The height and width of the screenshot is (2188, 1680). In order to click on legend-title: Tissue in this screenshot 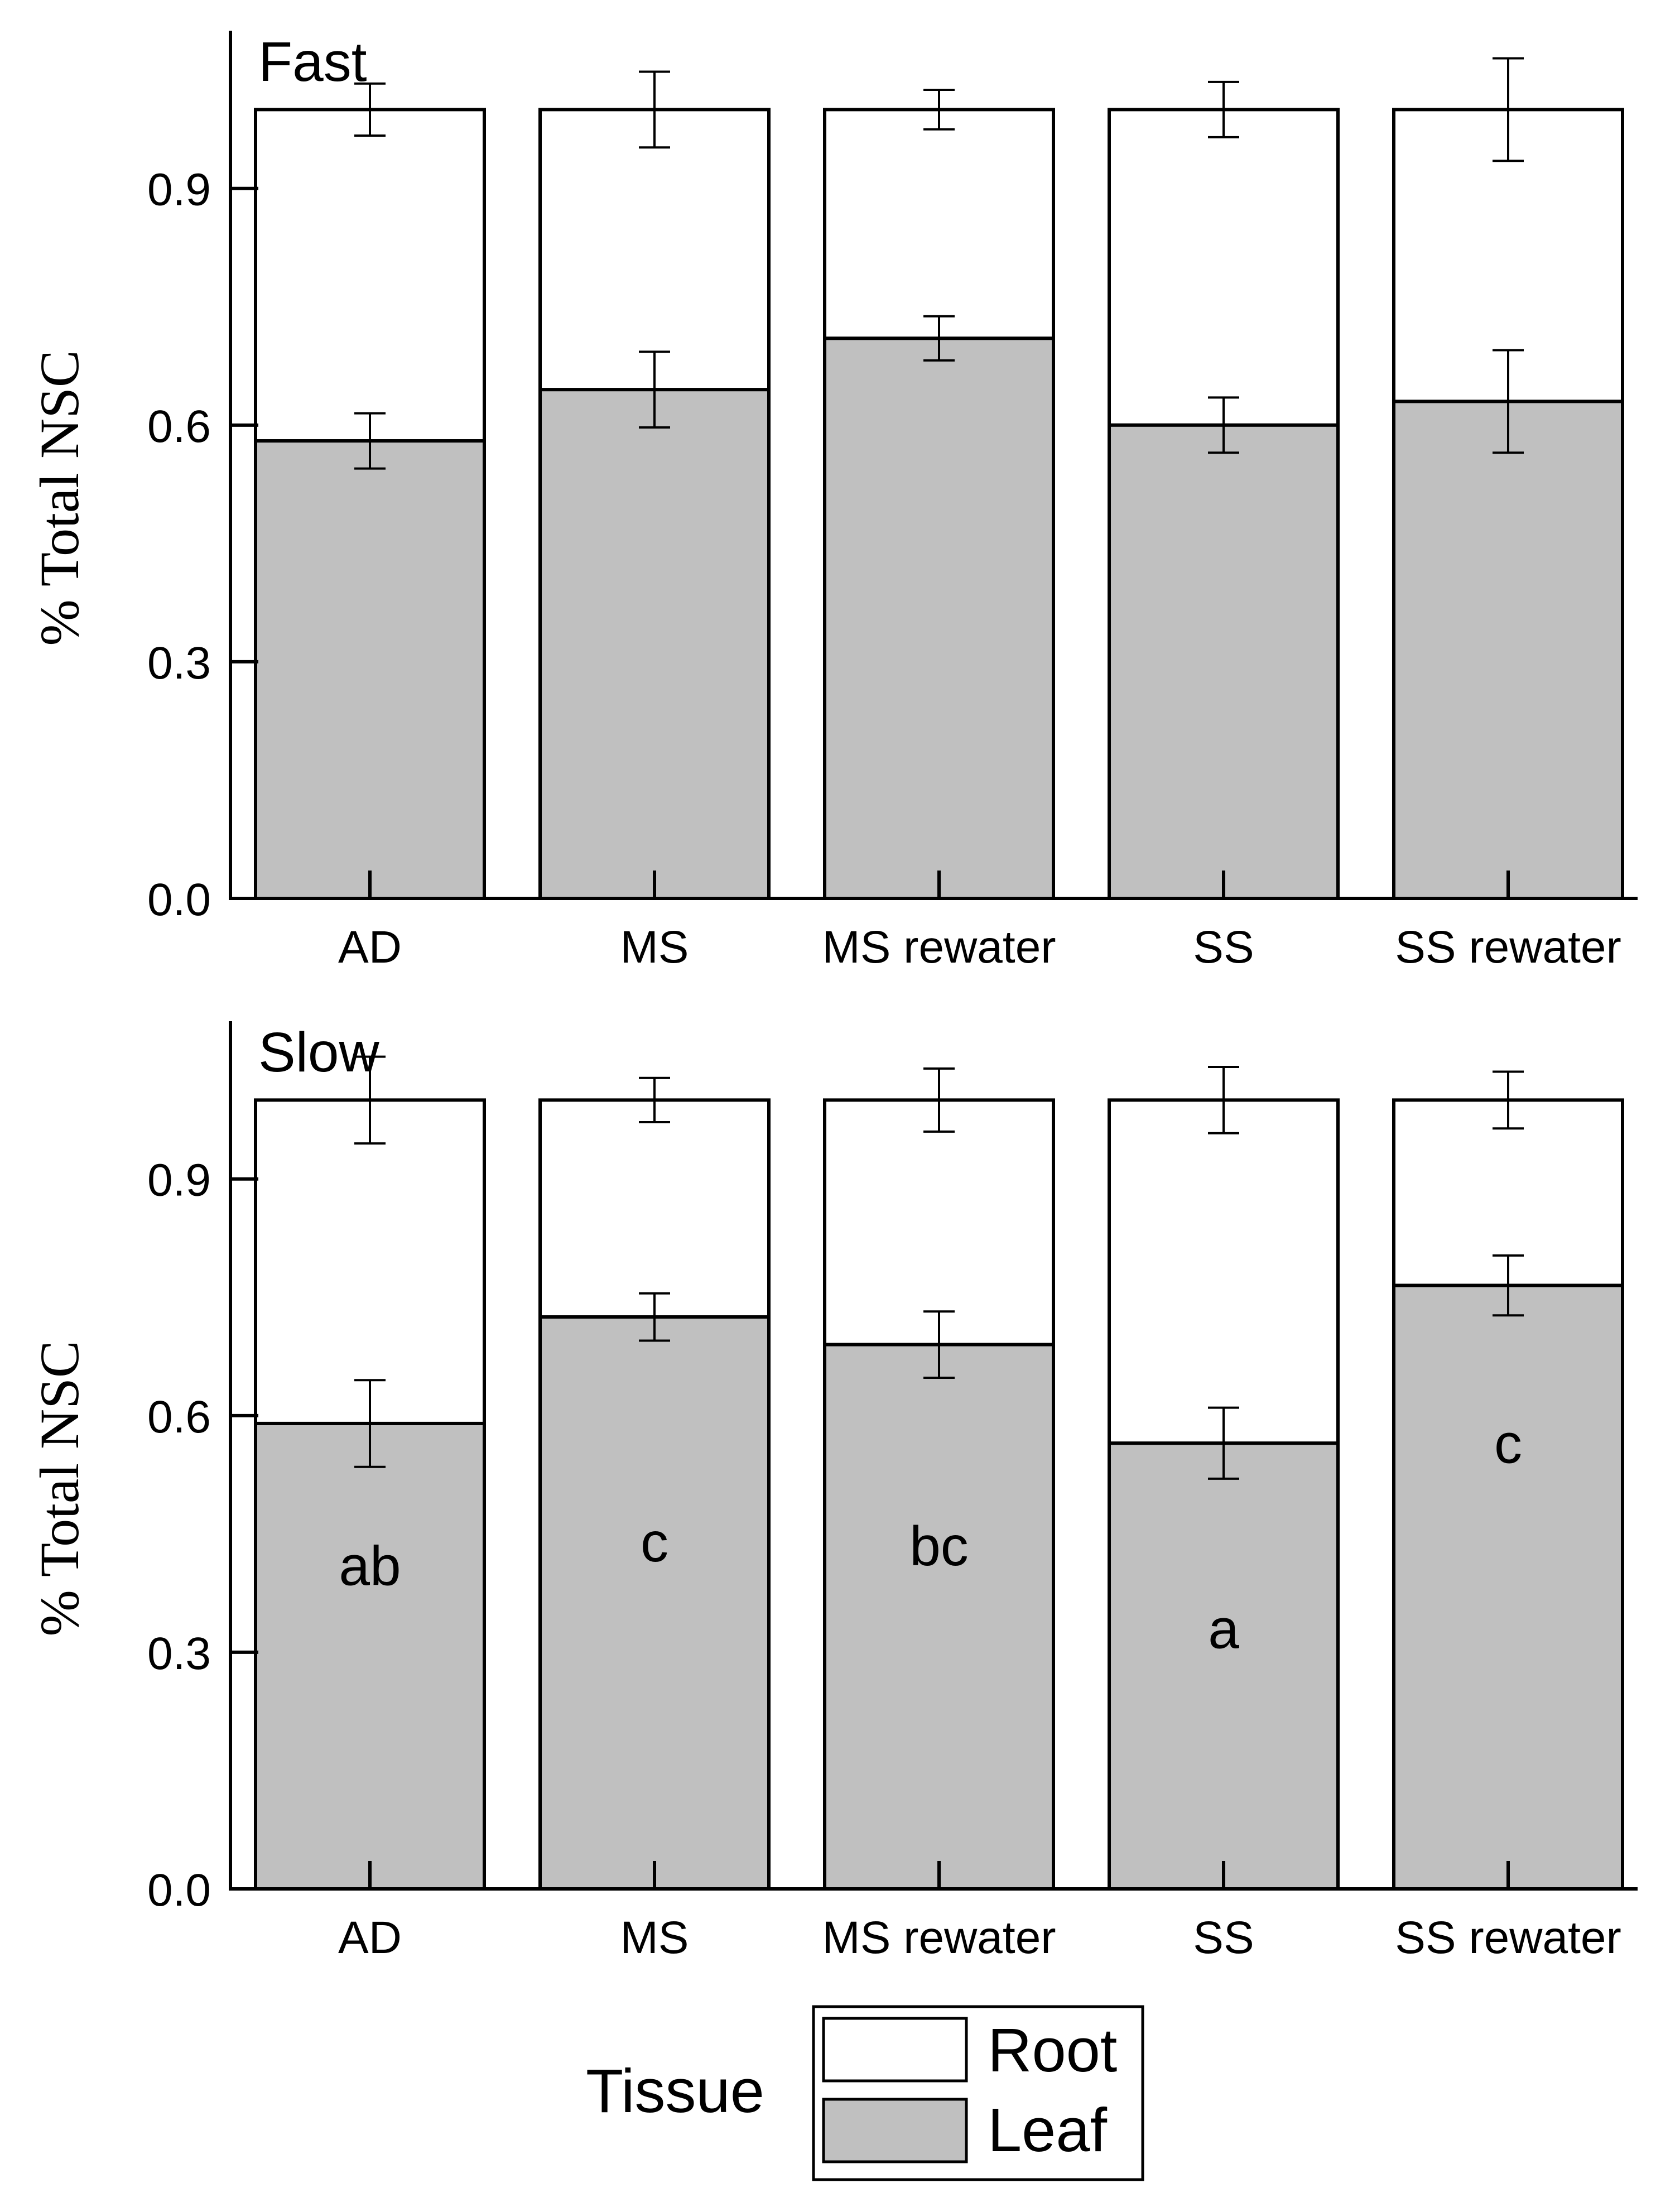, I will do `click(675, 2091)`.